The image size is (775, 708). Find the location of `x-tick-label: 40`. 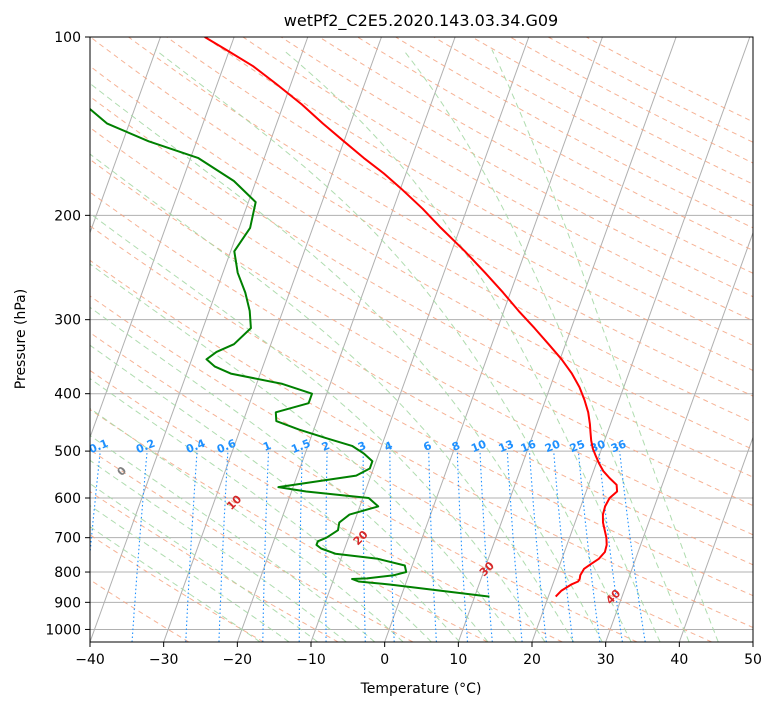

x-tick-label: 40 is located at coordinates (679, 660).